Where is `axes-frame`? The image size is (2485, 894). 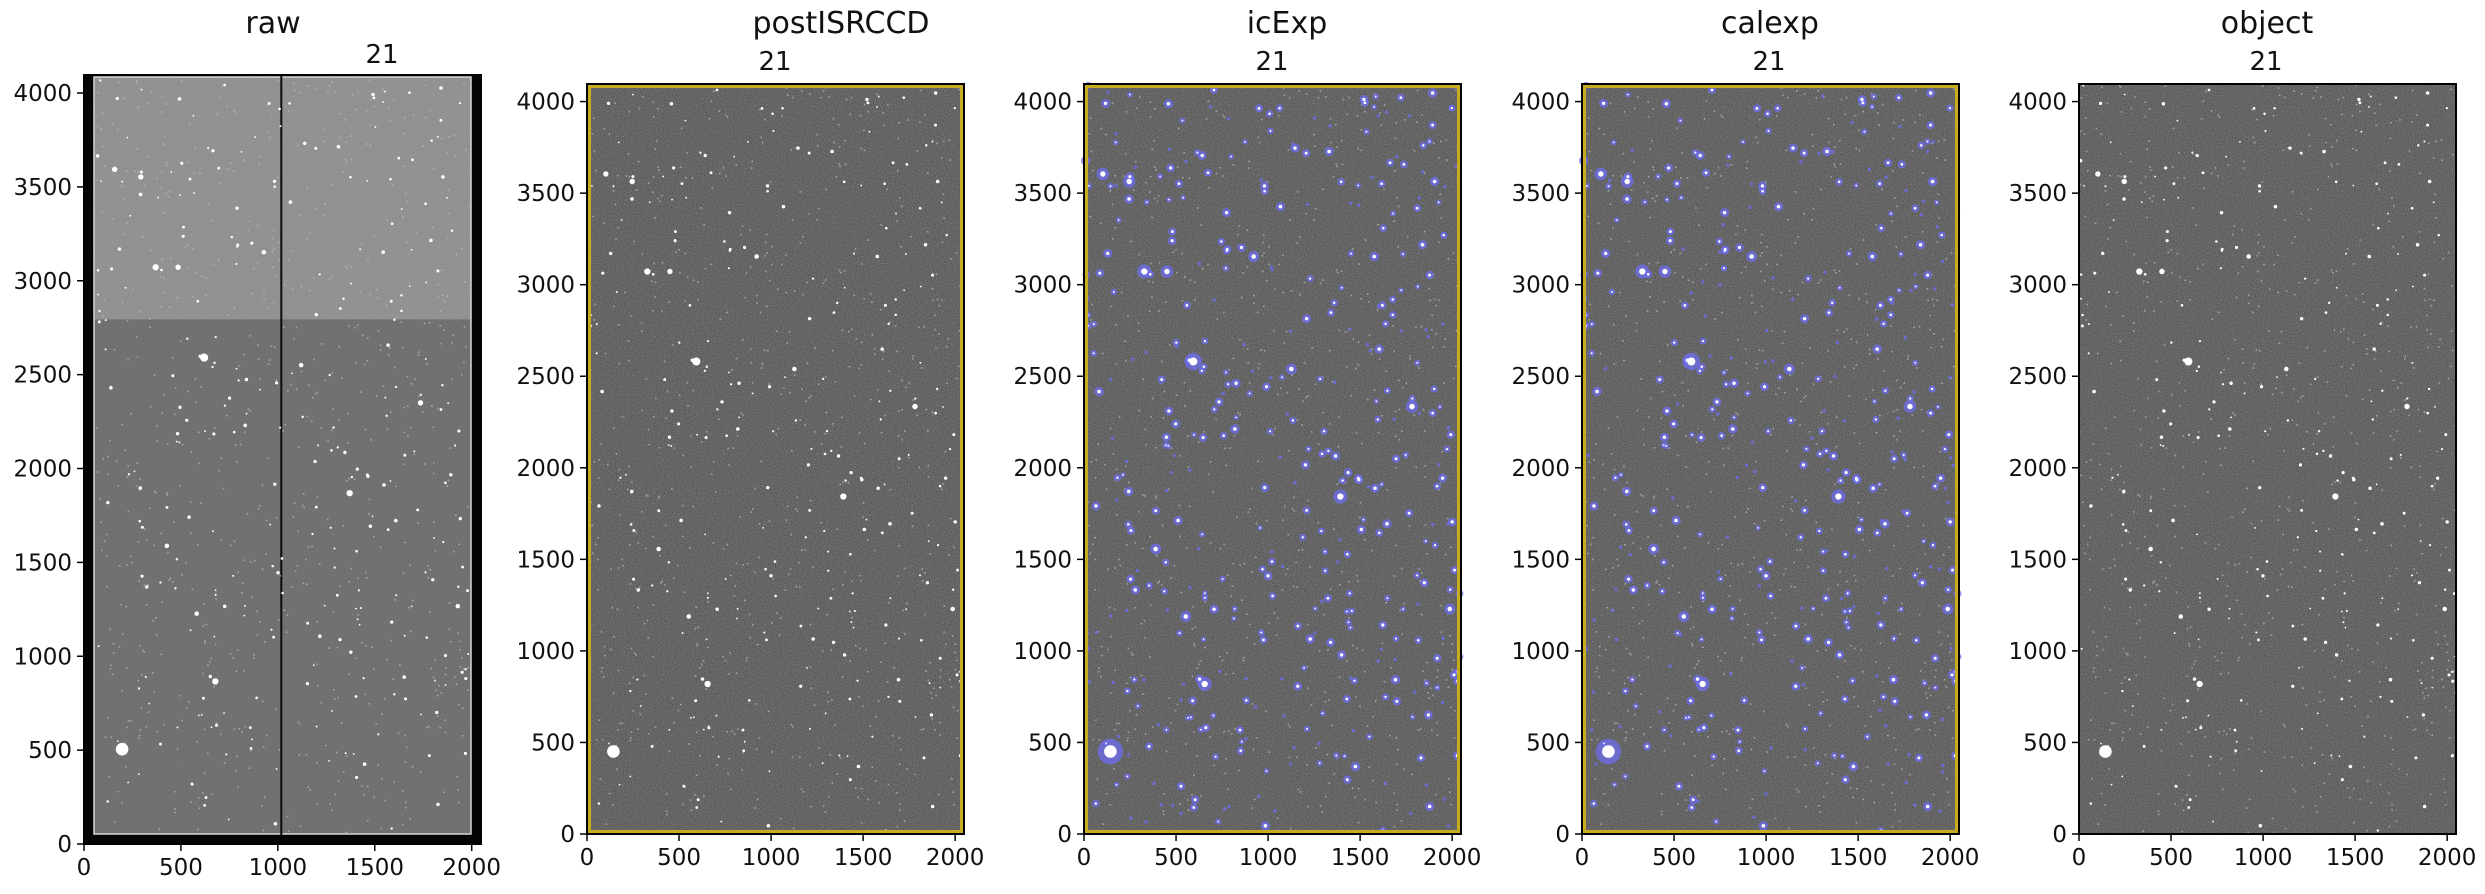 axes-frame is located at coordinates (775, 459).